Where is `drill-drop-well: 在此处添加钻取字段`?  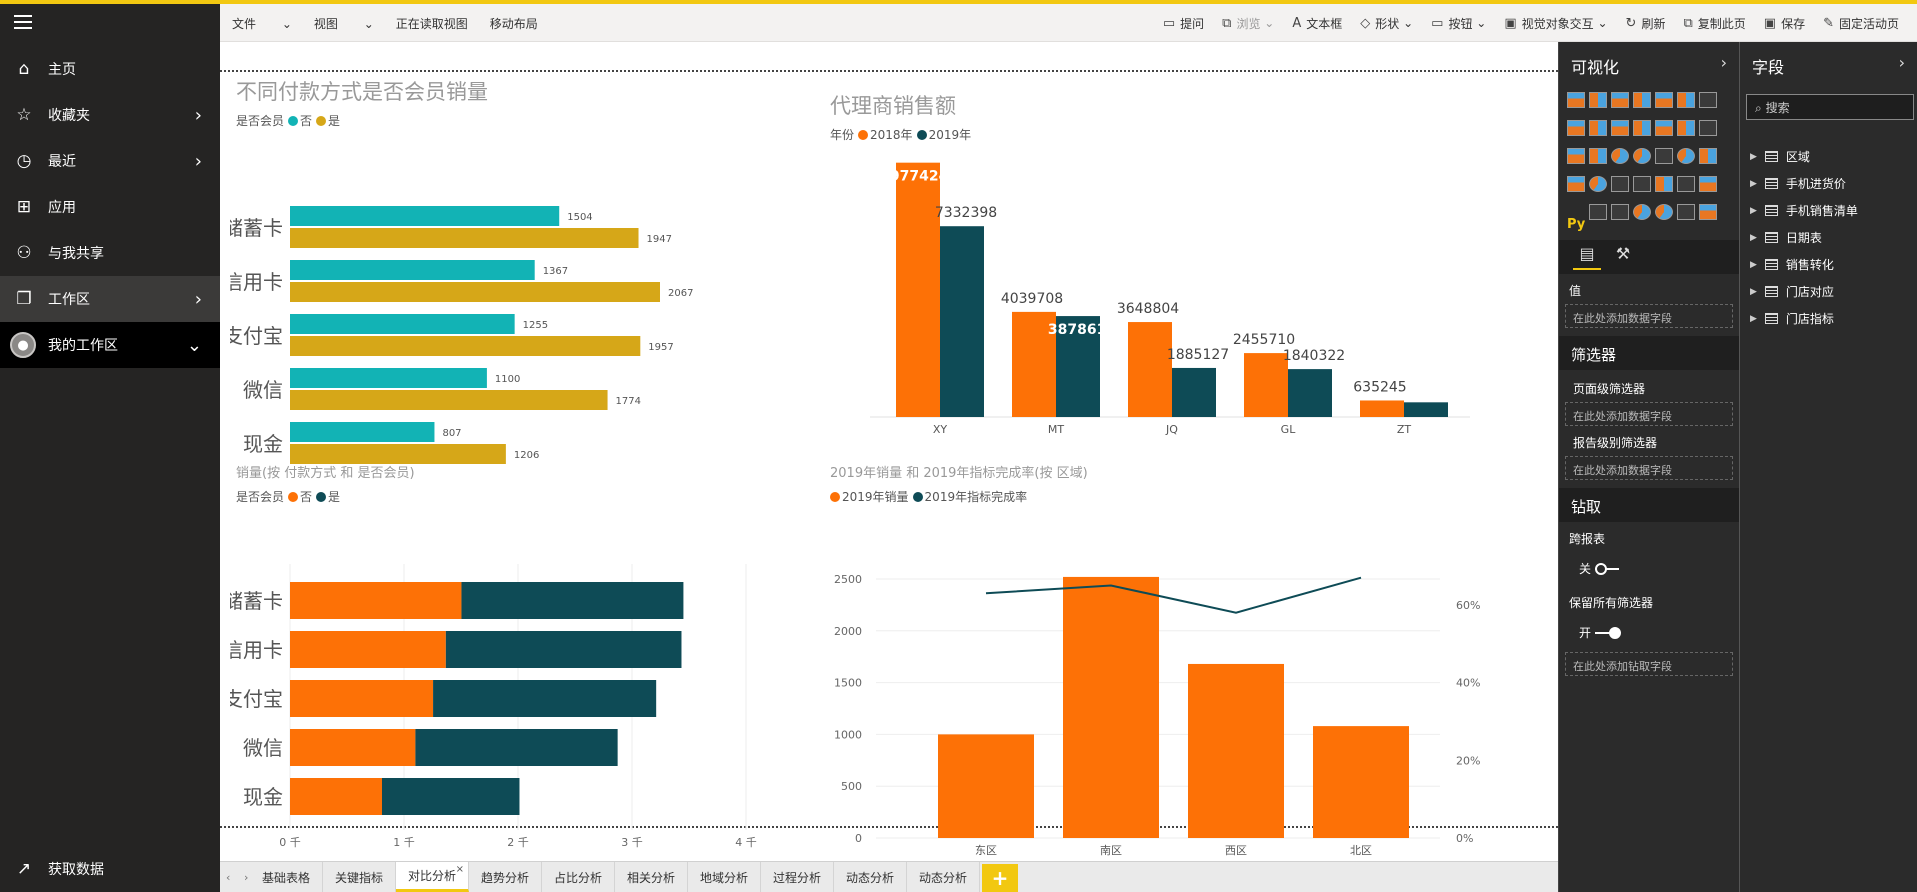 drill-drop-well: 在此处添加钻取字段 is located at coordinates (1649, 664).